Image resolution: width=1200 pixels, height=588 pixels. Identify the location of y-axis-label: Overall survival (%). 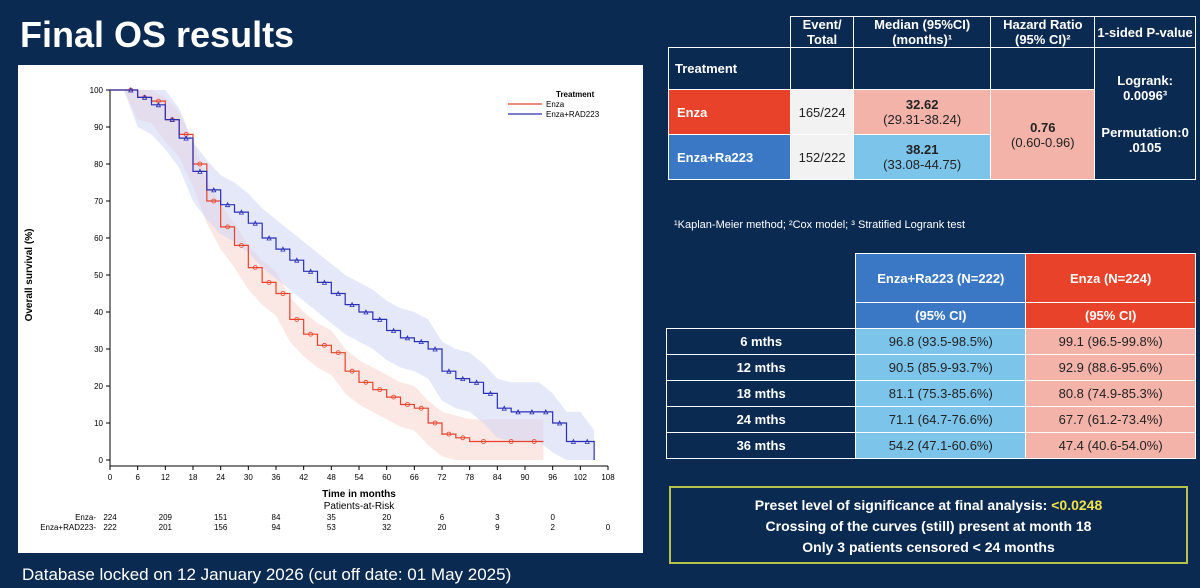
(29, 275).